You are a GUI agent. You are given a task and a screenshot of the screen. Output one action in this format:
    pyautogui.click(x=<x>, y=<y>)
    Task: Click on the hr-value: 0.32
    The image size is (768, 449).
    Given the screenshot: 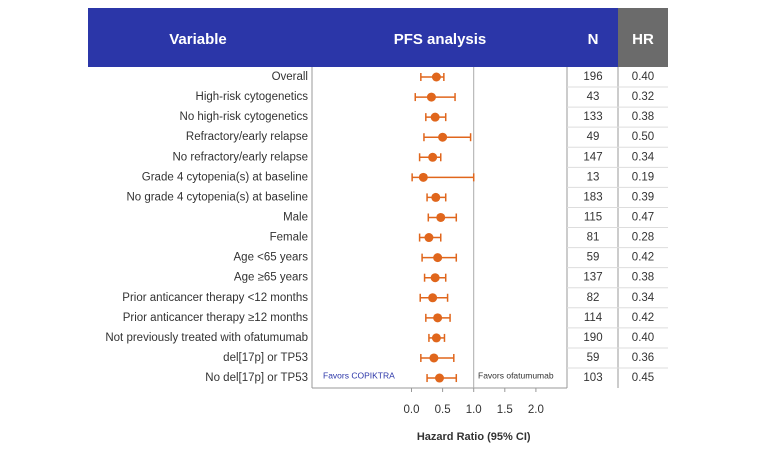 What is the action you would take?
    pyautogui.click(x=643, y=97)
    